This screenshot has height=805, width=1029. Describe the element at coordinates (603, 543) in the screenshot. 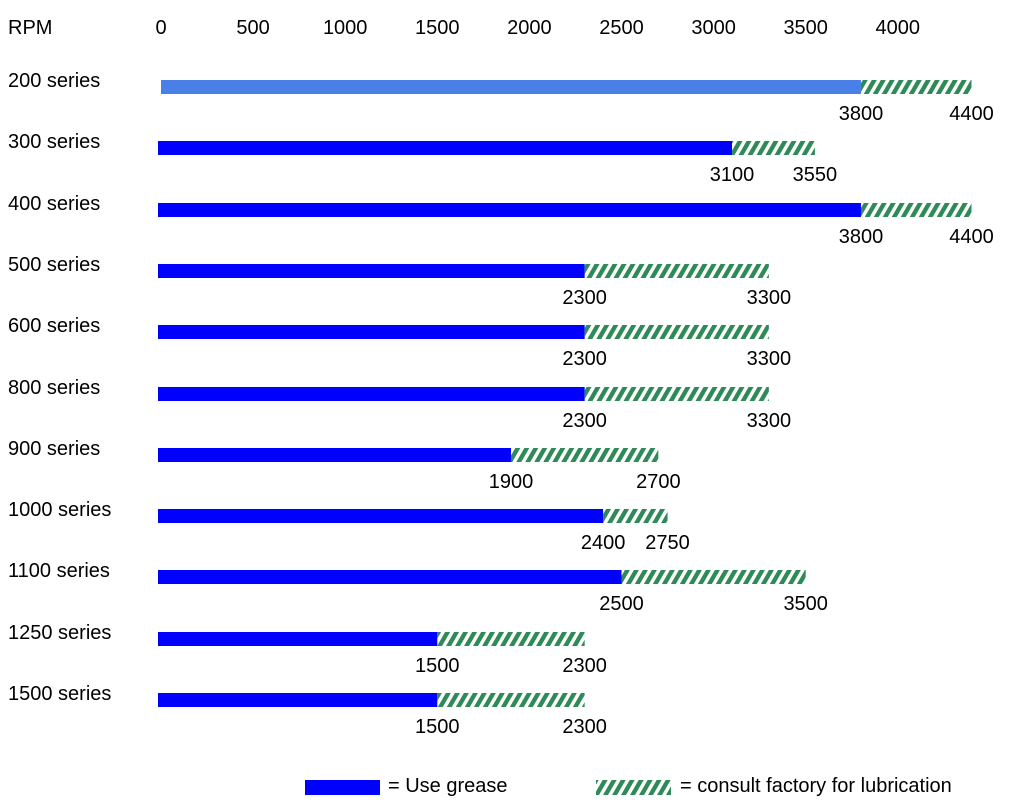

I see `value-label-grease-end: 2400` at that location.